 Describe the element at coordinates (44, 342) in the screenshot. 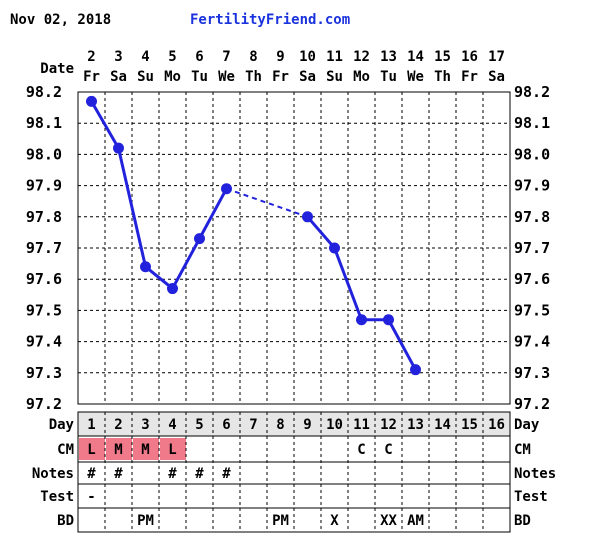

I see `y-tick-label-left: 97.4` at that location.